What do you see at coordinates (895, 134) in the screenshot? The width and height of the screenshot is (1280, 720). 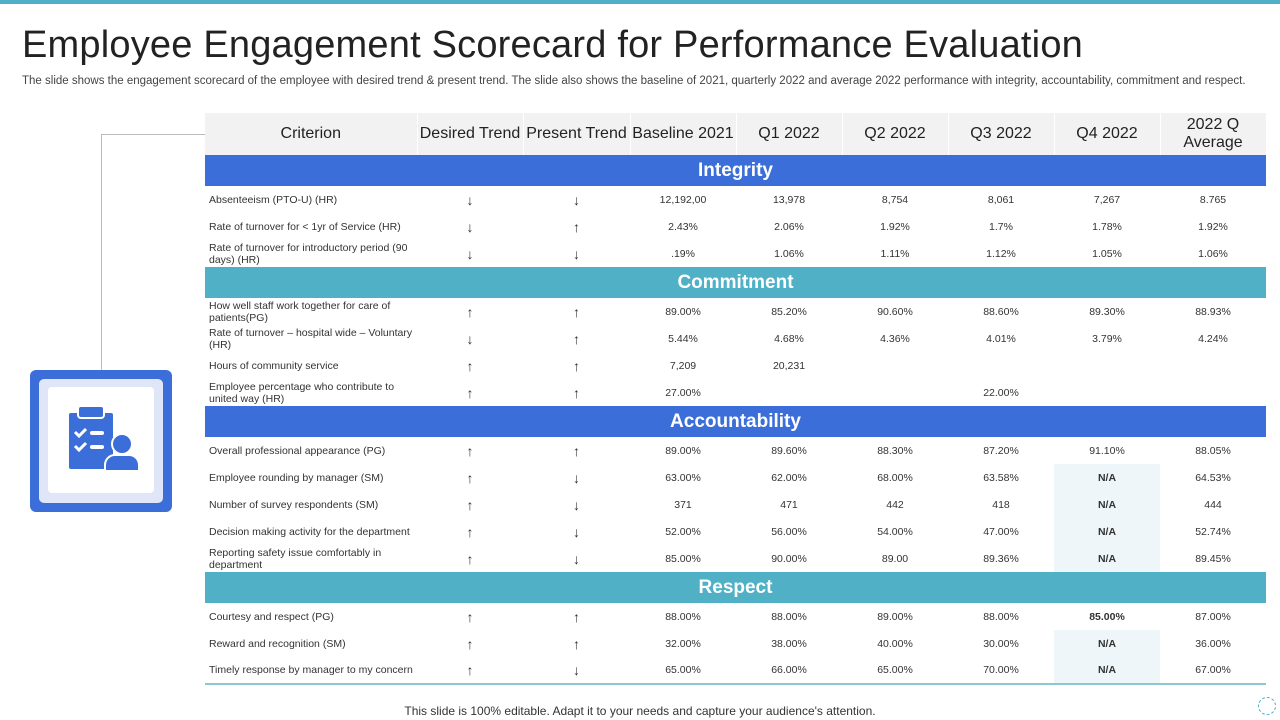 I see `column-header: Q2 2022` at bounding box center [895, 134].